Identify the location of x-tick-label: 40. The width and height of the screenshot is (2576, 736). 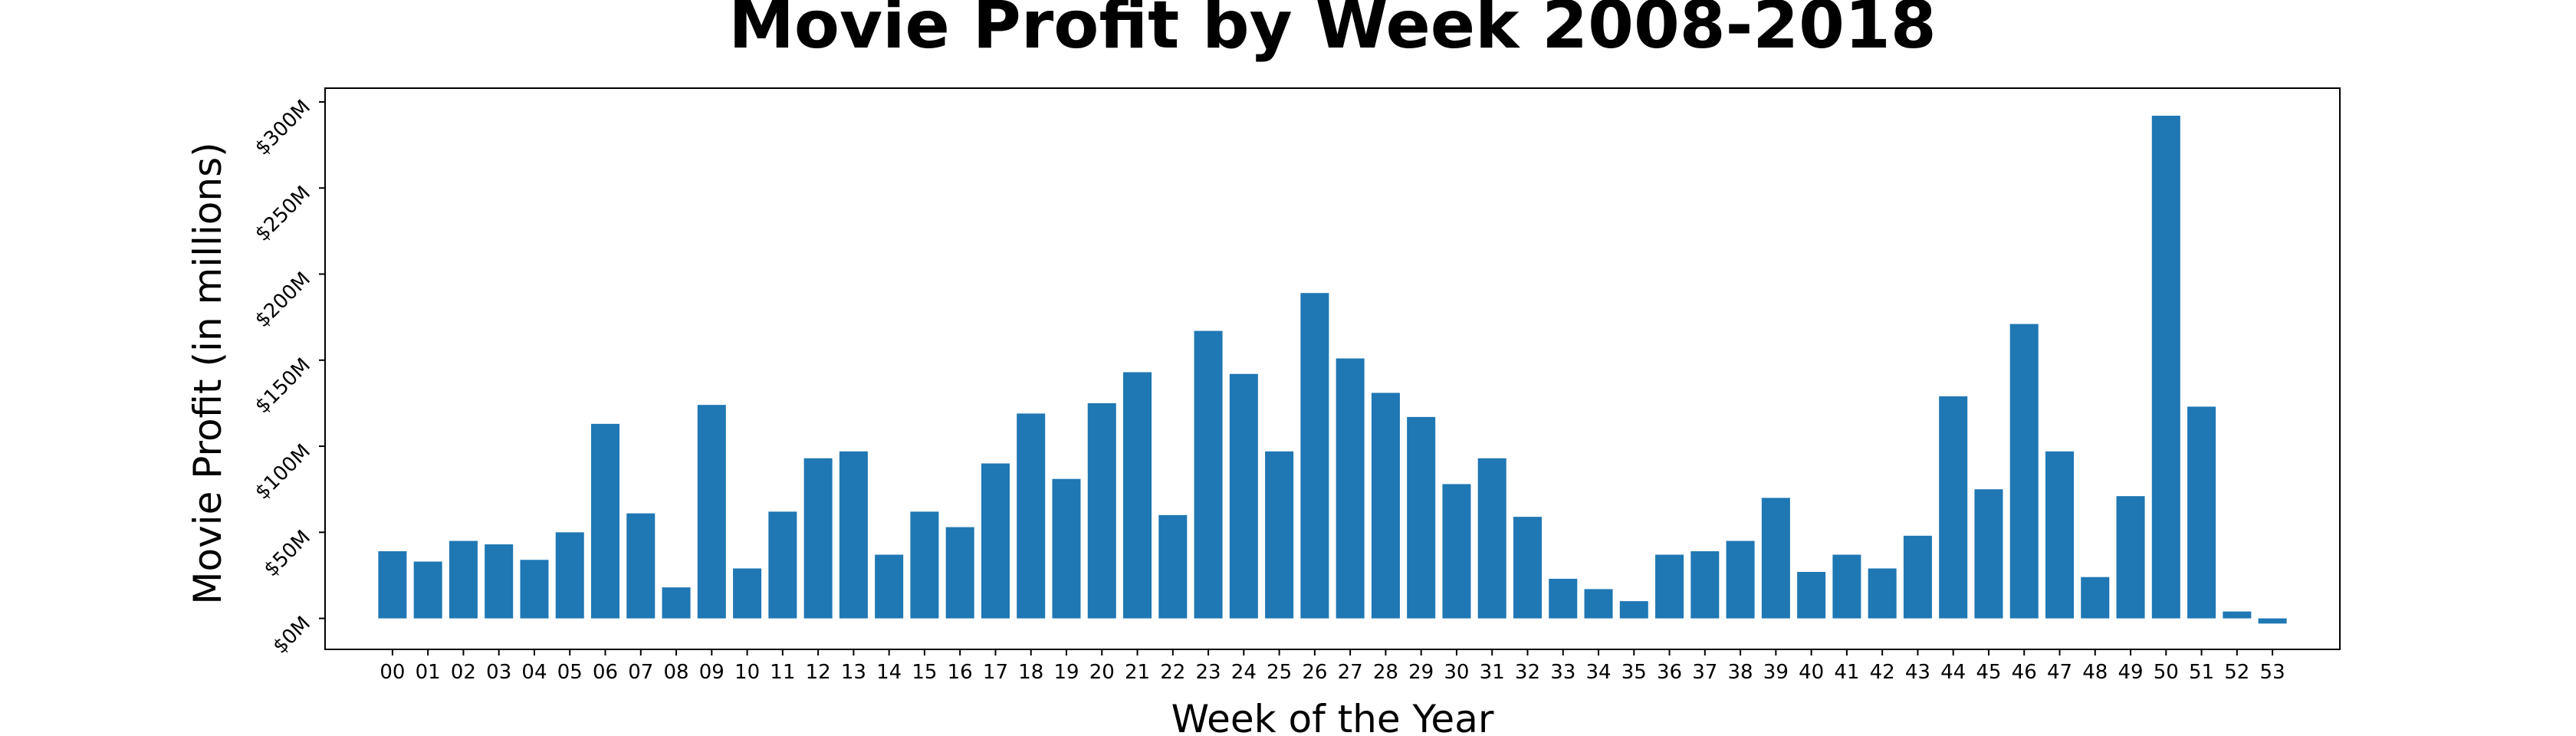
(1812, 672).